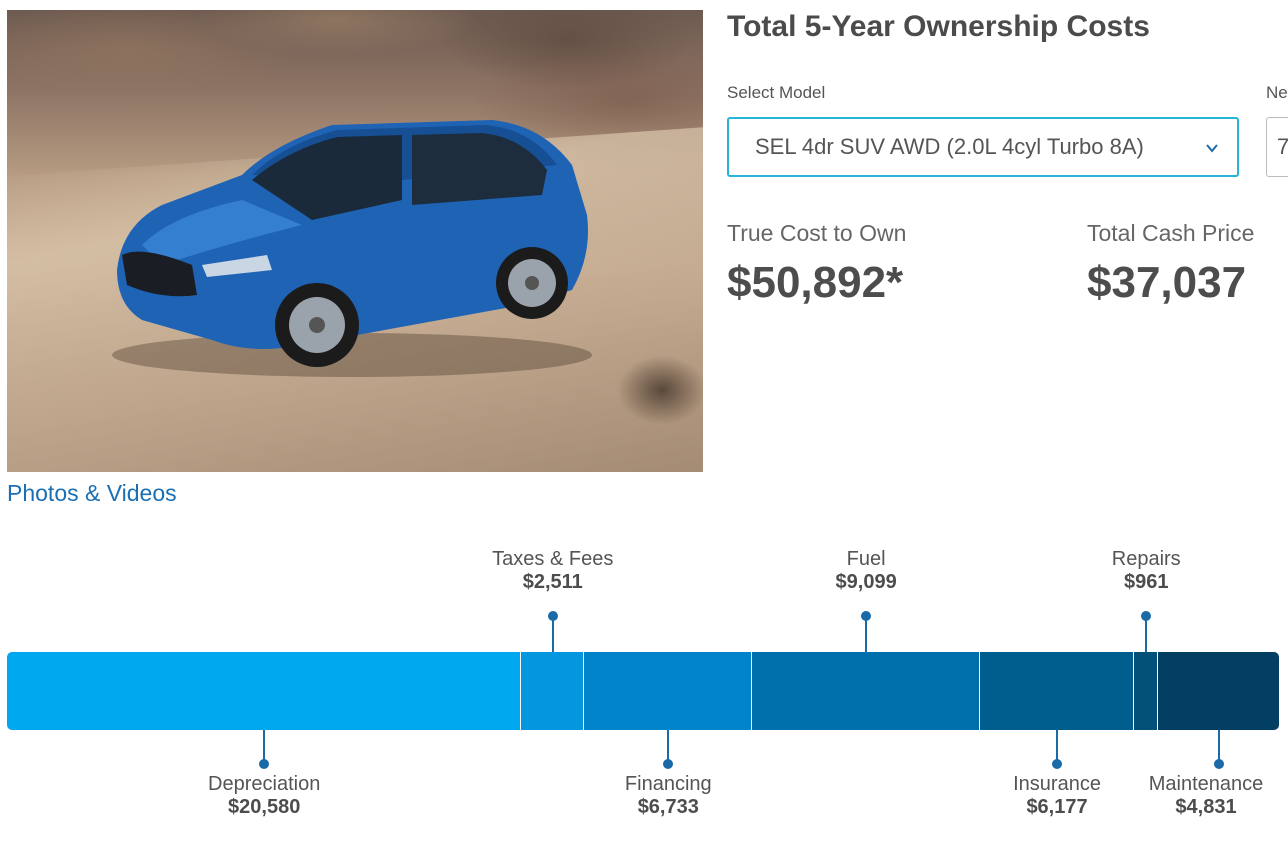 The image size is (1288, 846). What do you see at coordinates (938, 26) in the screenshot?
I see `page-title: Total 5-Year Ownership Costs` at bounding box center [938, 26].